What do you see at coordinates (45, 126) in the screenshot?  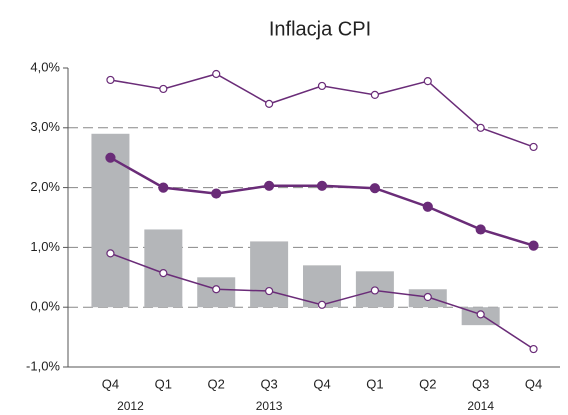 I see `y-tick-label: 3,0%` at bounding box center [45, 126].